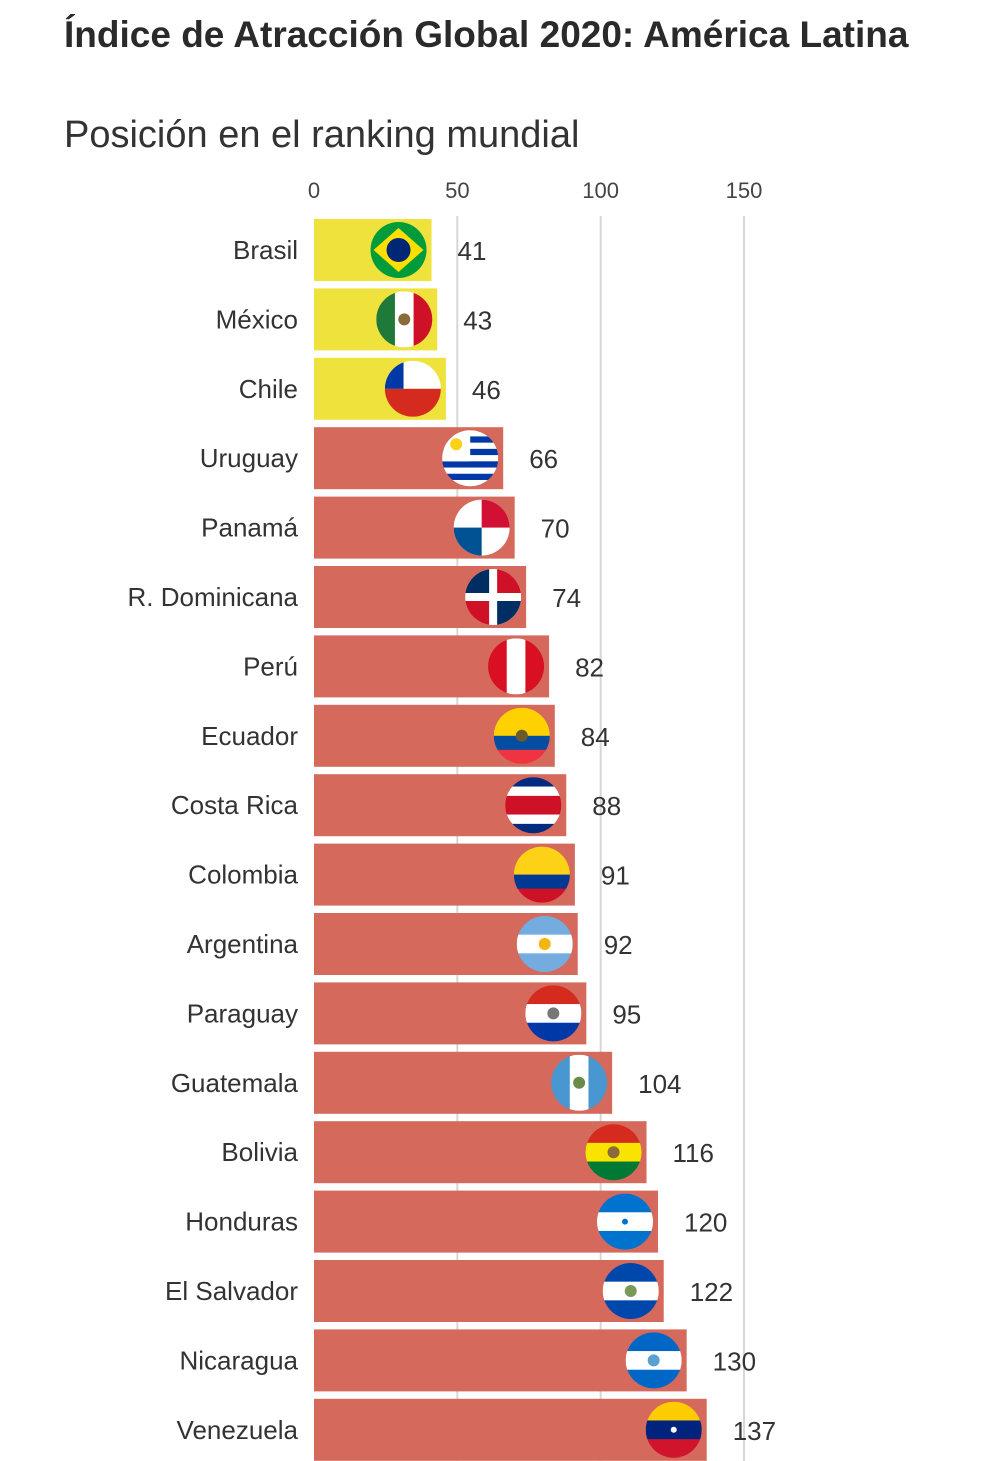 The height and width of the screenshot is (1461, 1000). Describe the element at coordinates (754, 1431) in the screenshot. I see `value-label: 137` at that location.